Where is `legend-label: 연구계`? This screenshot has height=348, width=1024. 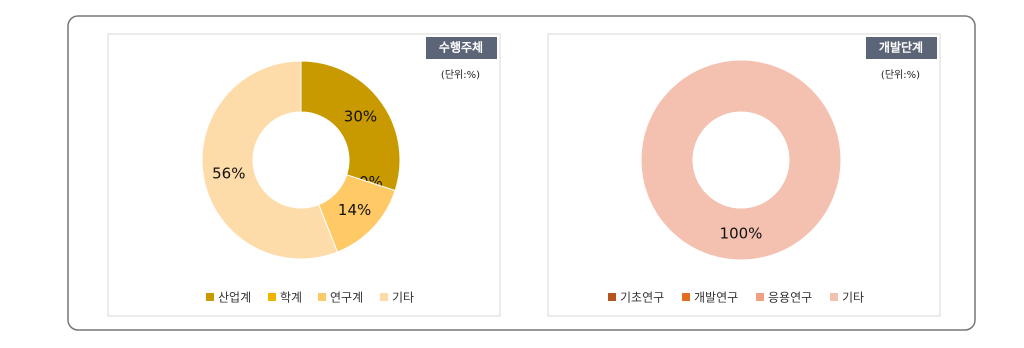
legend-label: 연구계 is located at coordinates (346, 298).